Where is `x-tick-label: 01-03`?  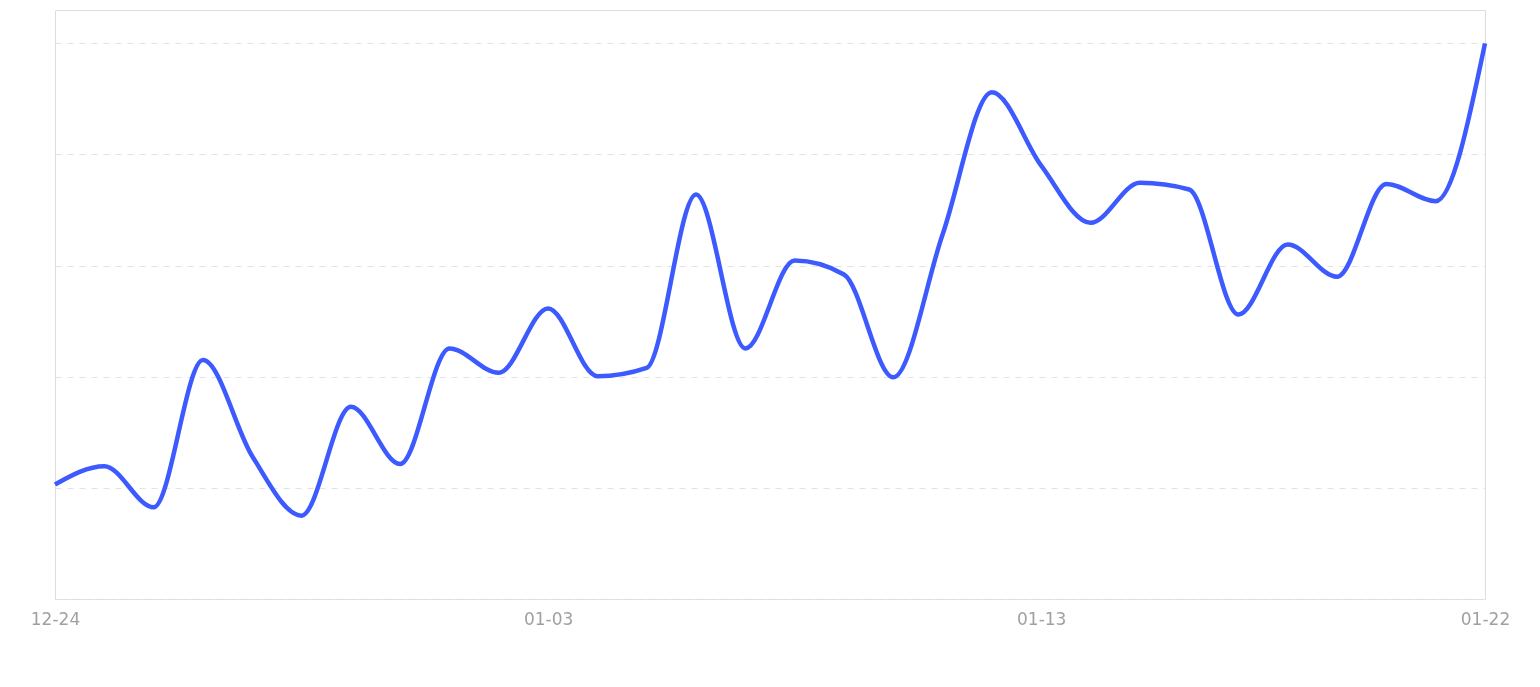 x-tick-label: 01-03 is located at coordinates (548, 618).